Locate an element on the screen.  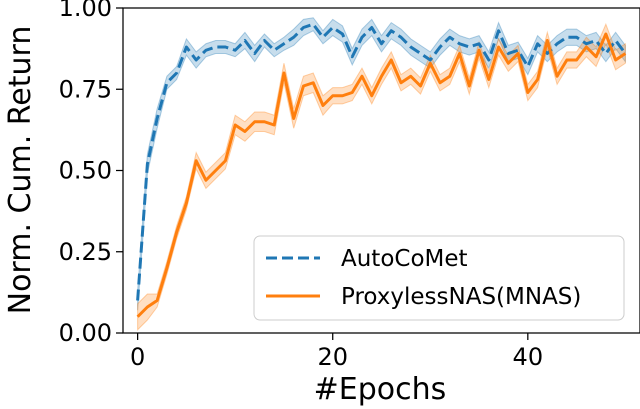
x-tick-label: 40 is located at coordinates (528, 357).